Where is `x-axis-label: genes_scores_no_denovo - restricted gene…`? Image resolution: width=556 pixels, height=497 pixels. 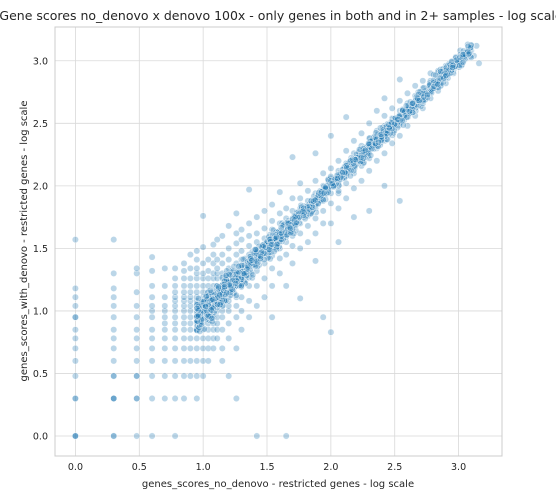
x-axis-label: genes_scores_no_denovo - restricted gene… is located at coordinates (278, 484).